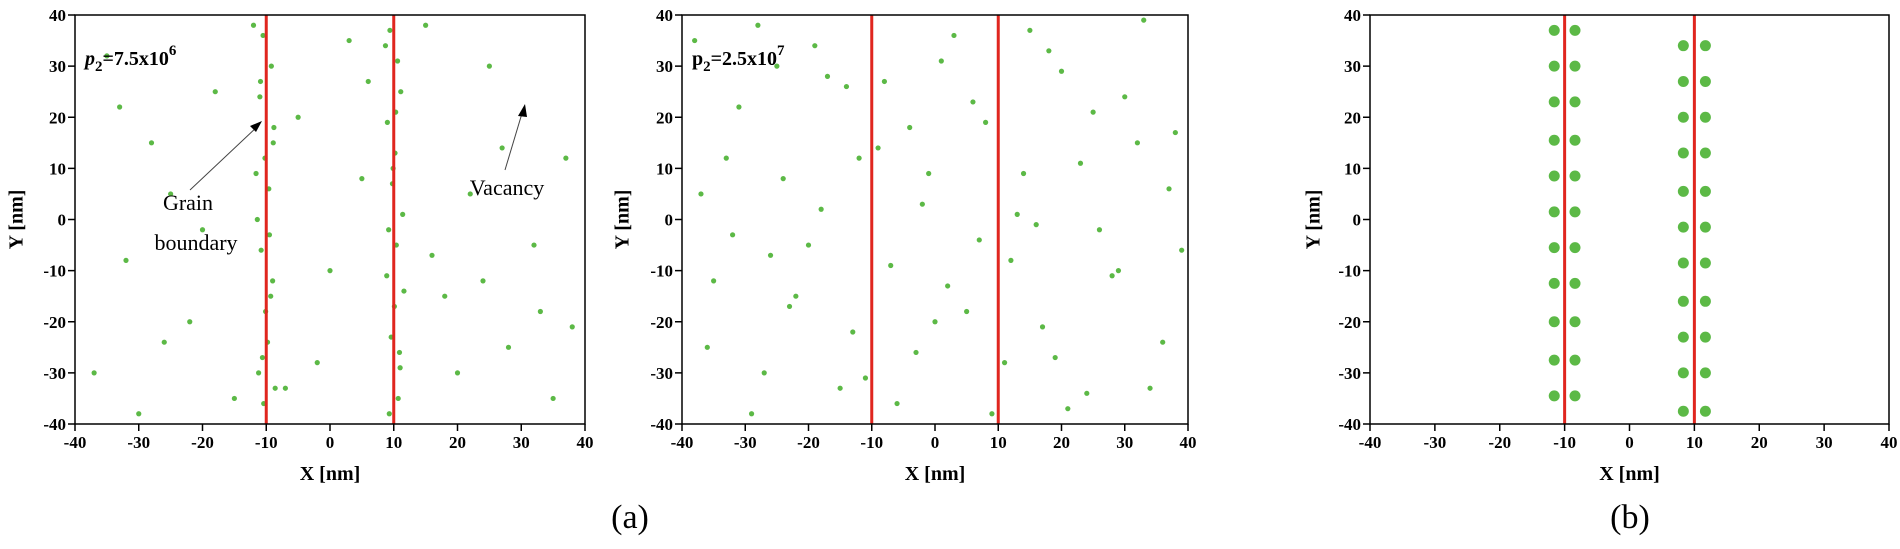  Describe the element at coordinates (871, 442) in the screenshot. I see `x-tick-label: -10` at that location.